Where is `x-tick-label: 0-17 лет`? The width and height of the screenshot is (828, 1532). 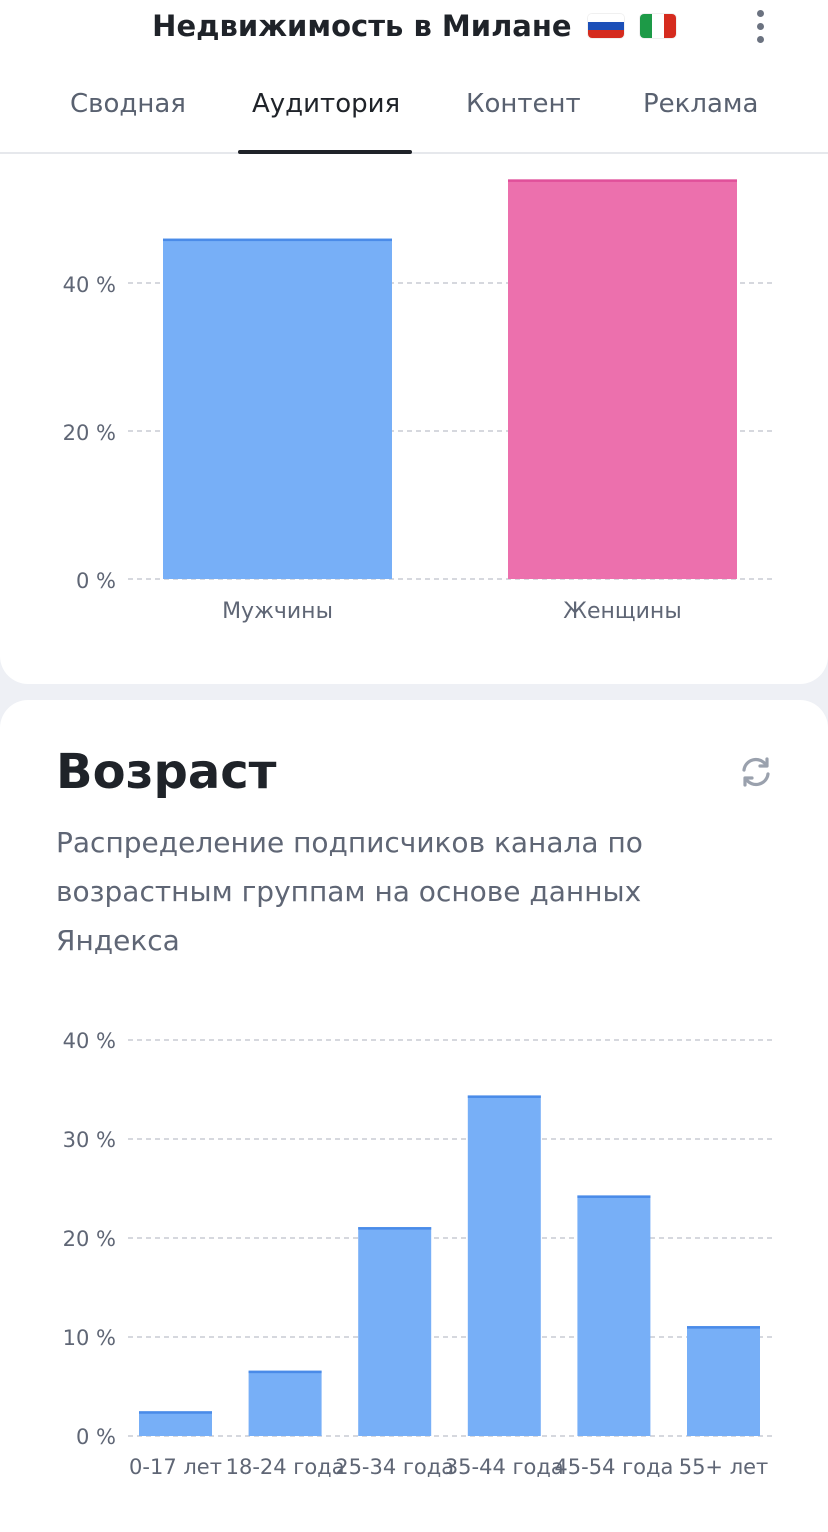
x-tick-label: 0-17 лет is located at coordinates (175, 1467).